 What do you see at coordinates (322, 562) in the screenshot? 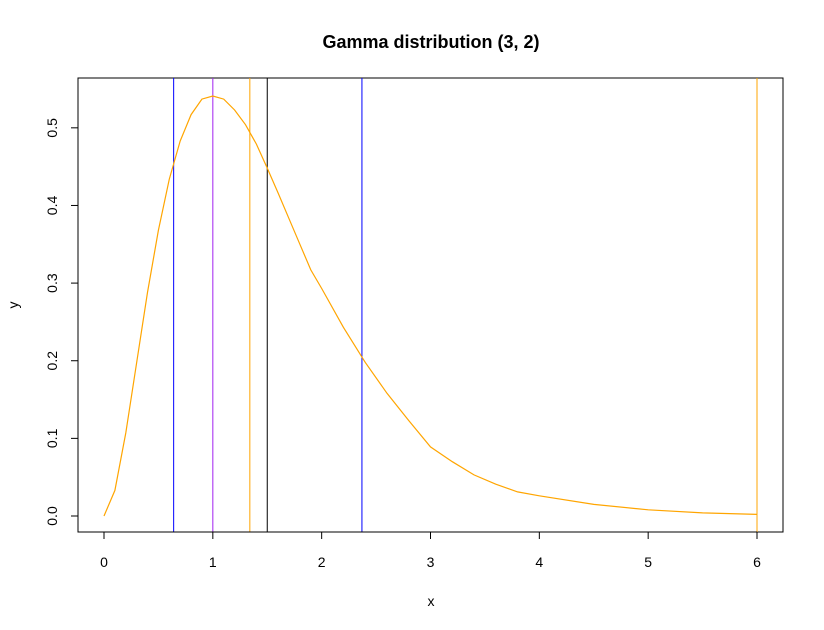
I see `x-tick-label: 2` at bounding box center [322, 562].